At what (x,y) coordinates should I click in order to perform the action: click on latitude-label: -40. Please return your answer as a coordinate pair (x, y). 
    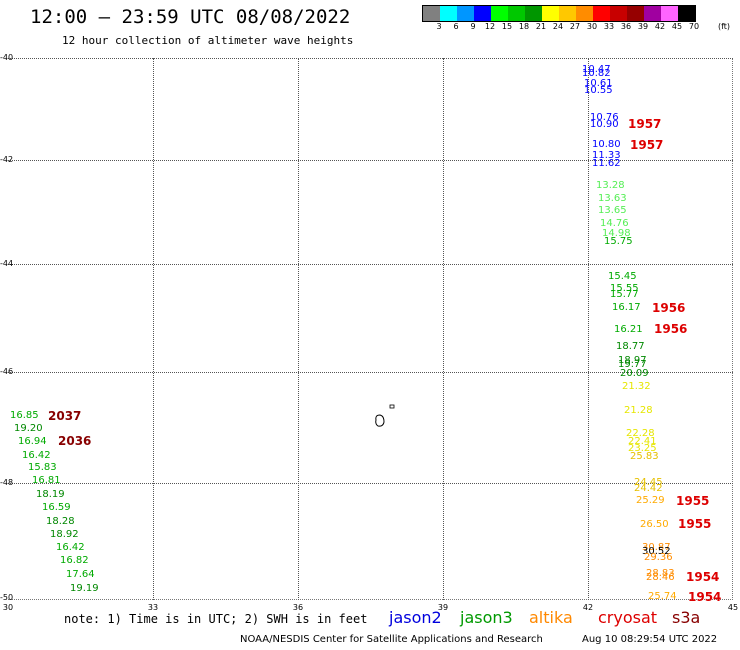
    Looking at the image, I should click on (7, 57).